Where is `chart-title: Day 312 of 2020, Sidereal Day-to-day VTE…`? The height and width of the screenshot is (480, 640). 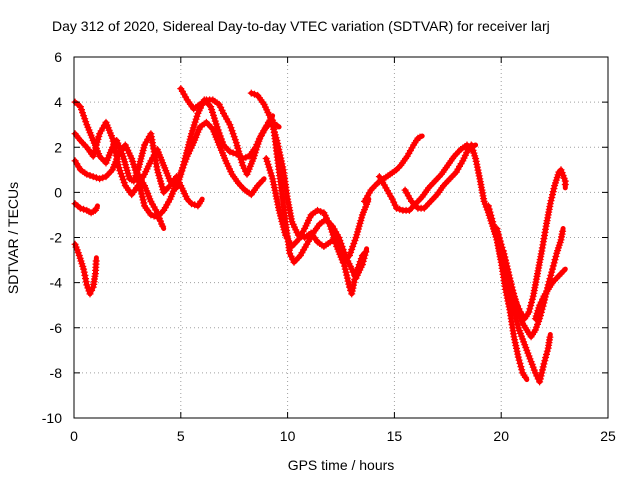 chart-title: Day 312 of 2020, Sidereal Day-to-day VTE… is located at coordinates (301, 26).